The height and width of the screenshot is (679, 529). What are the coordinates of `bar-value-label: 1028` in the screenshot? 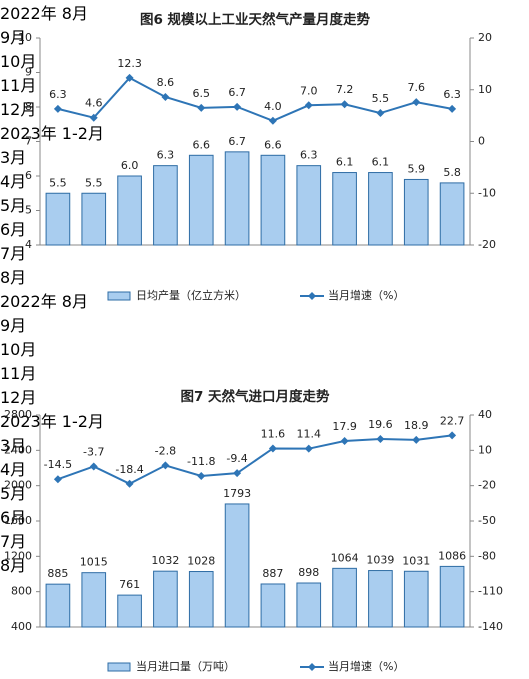 It's located at (201, 561).